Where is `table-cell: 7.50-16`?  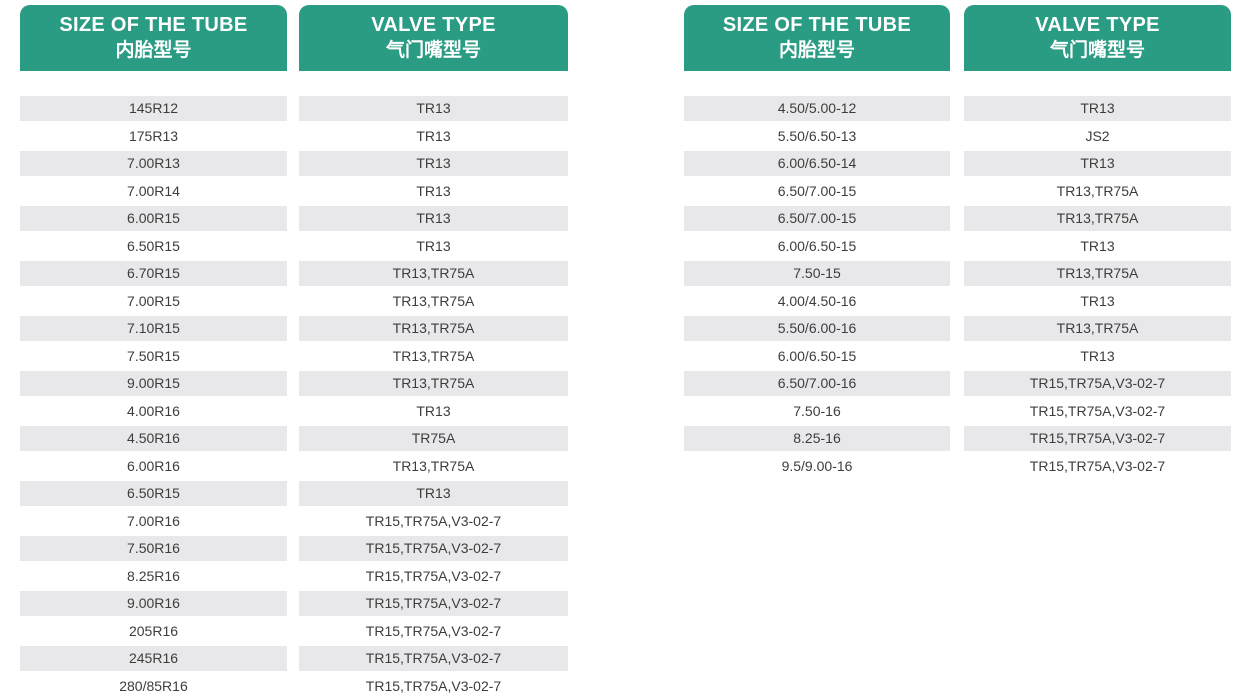
table-cell: 7.50-16 is located at coordinates (817, 411).